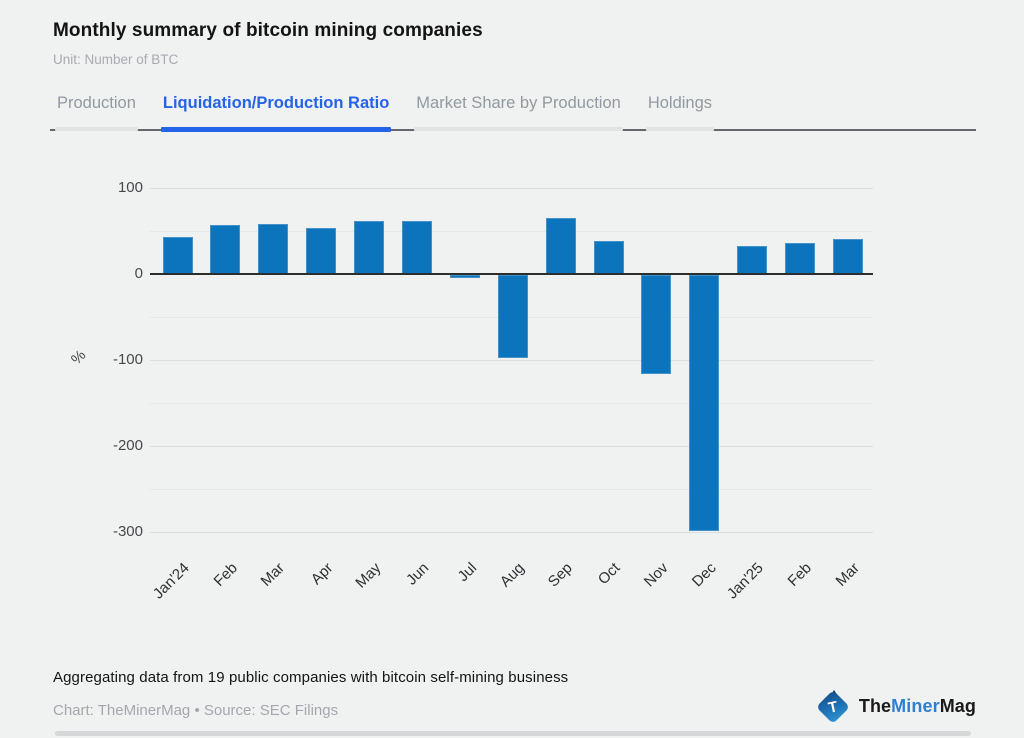 This screenshot has width=1024, height=738. Describe the element at coordinates (917, 705) in the screenshot. I see `theminermag-logo-text: TheMinerMag` at that location.